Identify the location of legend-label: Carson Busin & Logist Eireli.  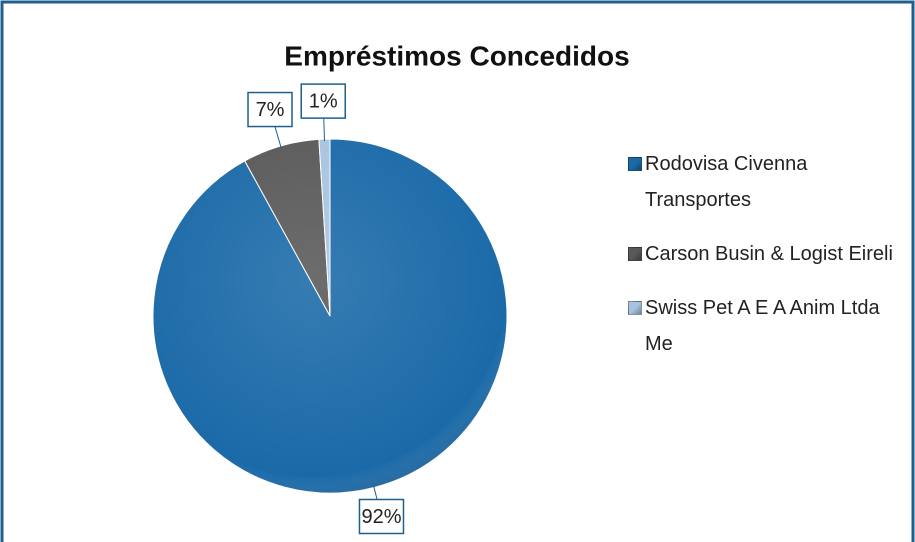
(769, 254).